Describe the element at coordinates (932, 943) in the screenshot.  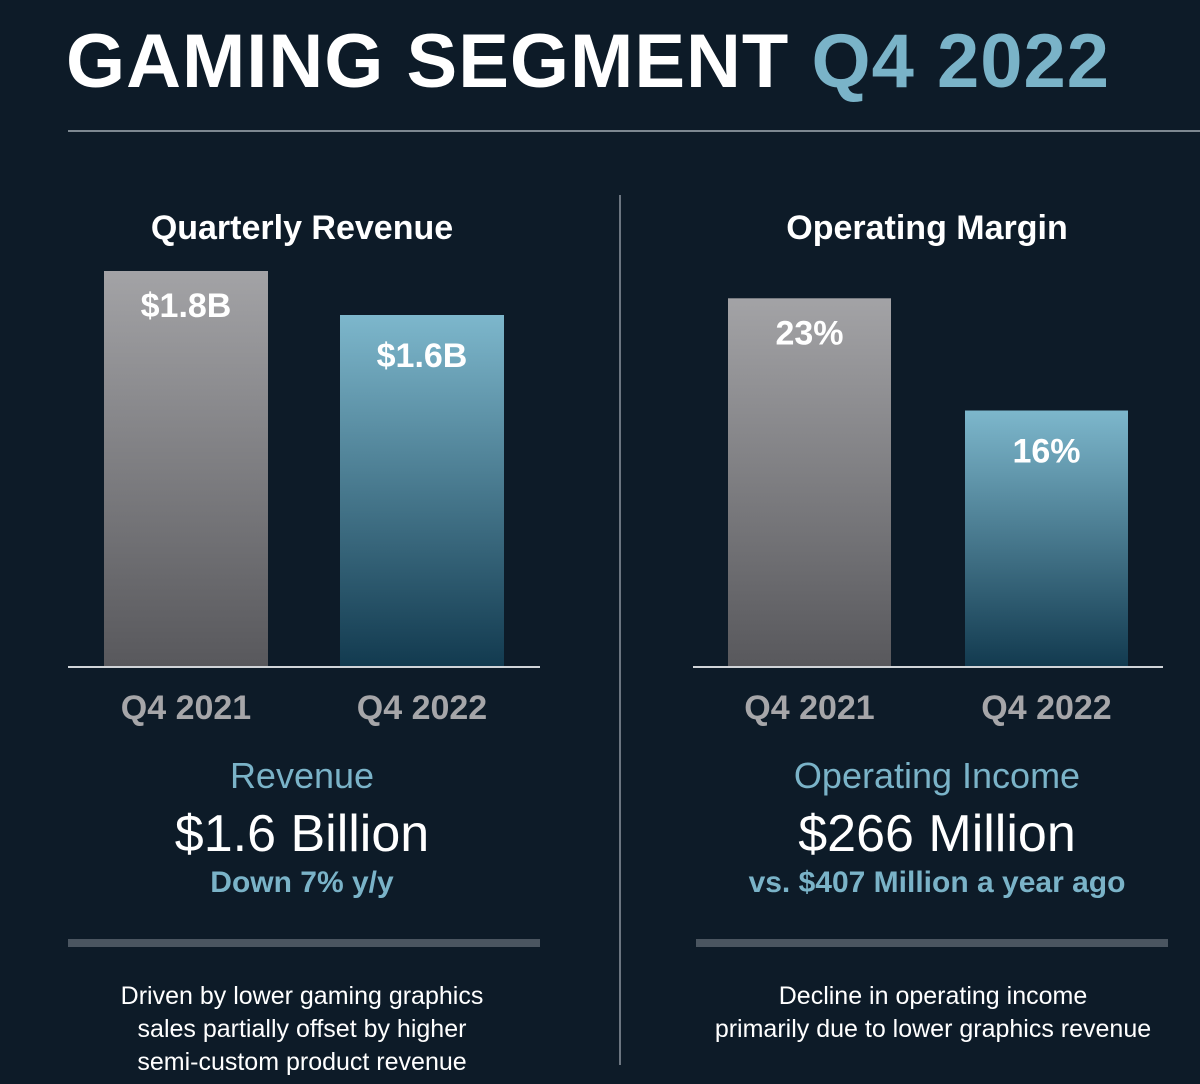
I see `right-separator` at that location.